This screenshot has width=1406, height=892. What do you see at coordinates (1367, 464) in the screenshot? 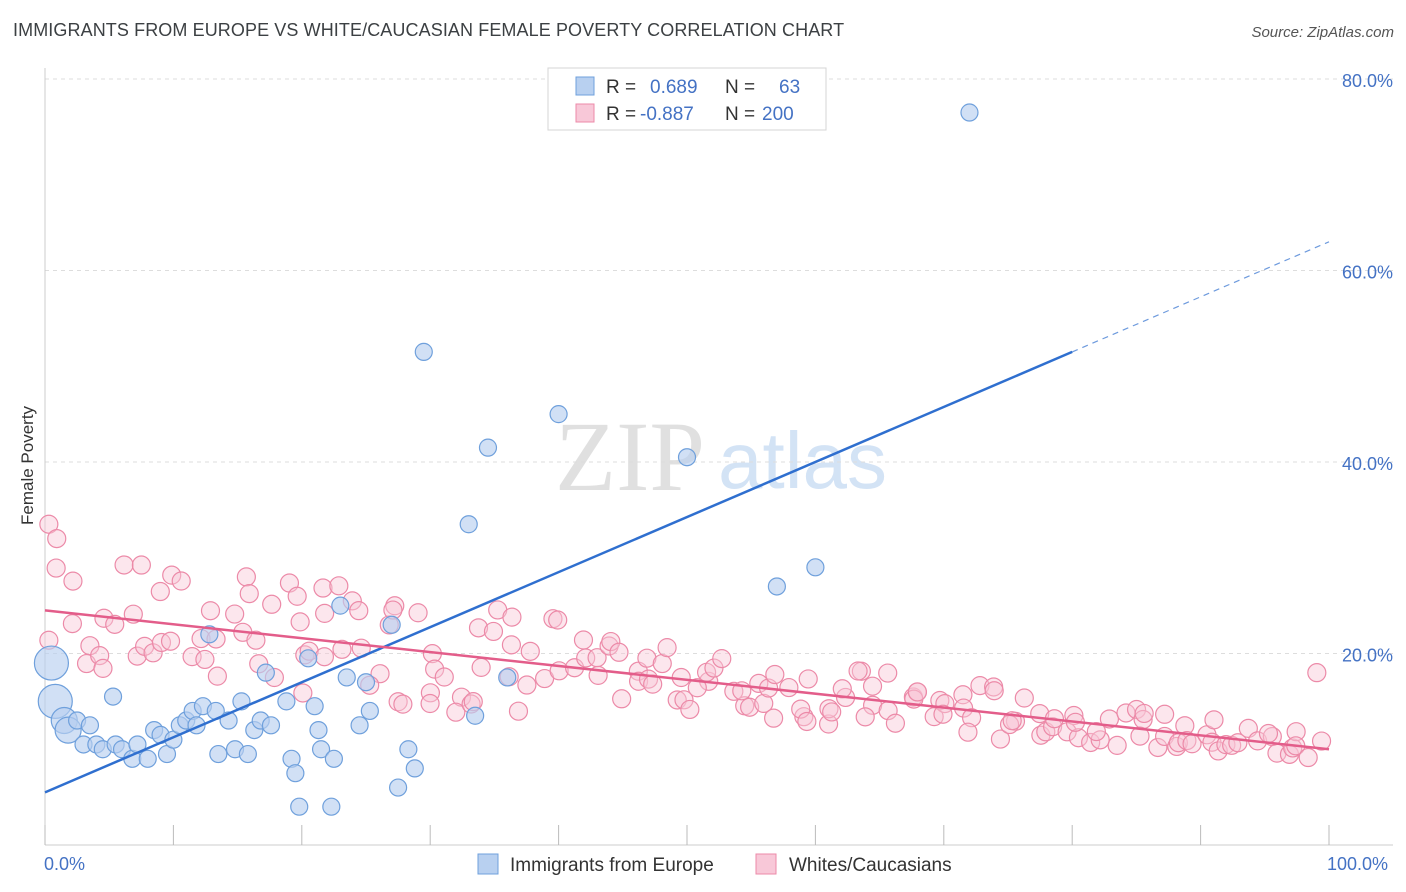
I see `y-tick-label: 40.0%` at bounding box center [1367, 464].